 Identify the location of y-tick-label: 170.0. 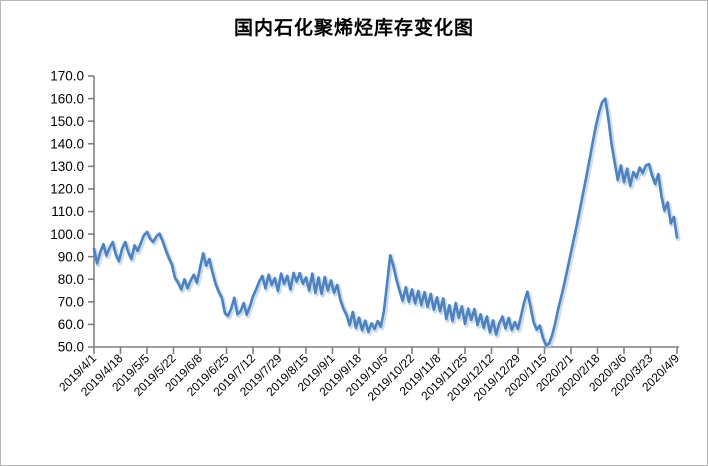
(67, 76).